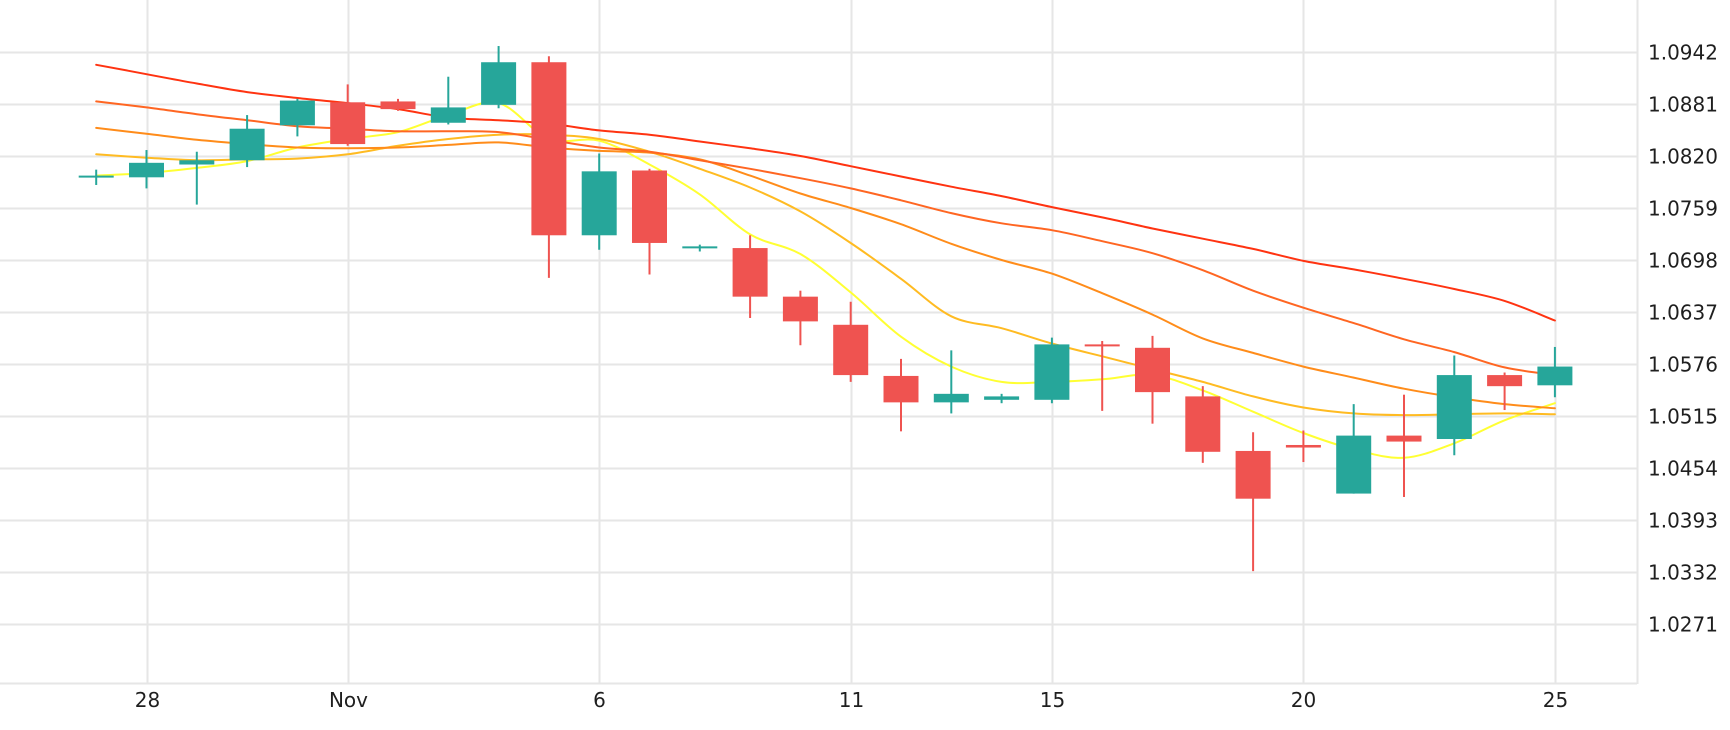 The width and height of the screenshot is (1730, 730). What do you see at coordinates (1683, 261) in the screenshot?
I see `y-tick-label: 1.0698` at bounding box center [1683, 261].